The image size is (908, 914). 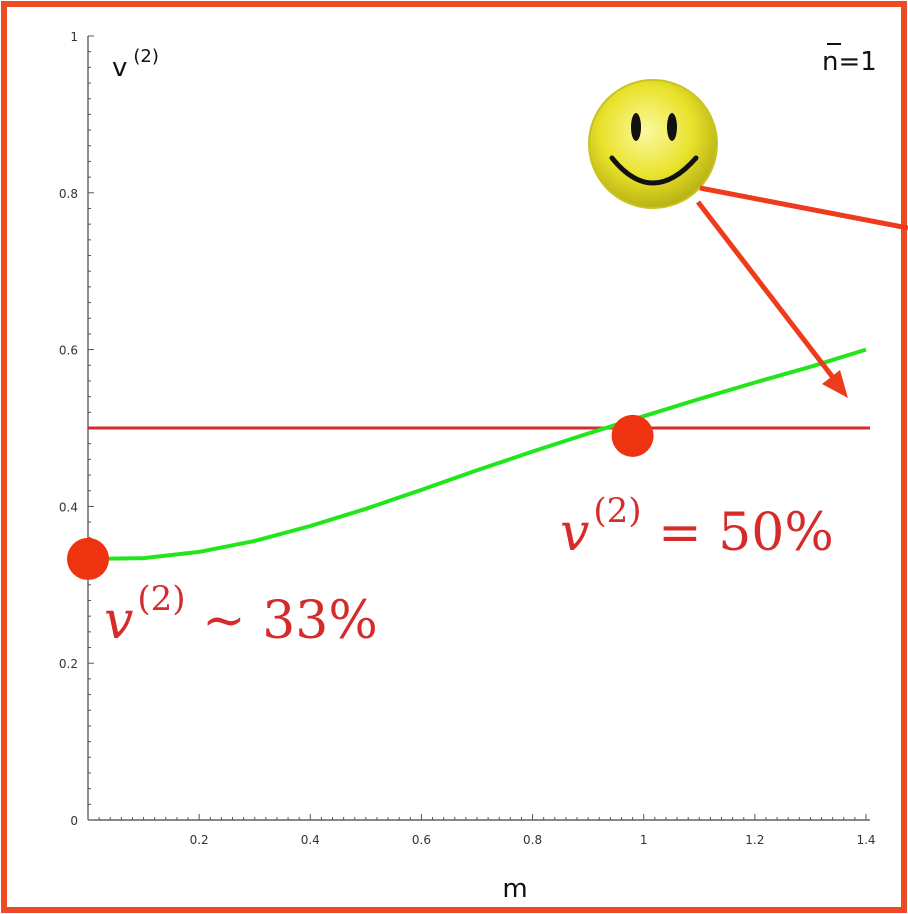 I want to click on pointer-arrows, so click(x=802, y=291).